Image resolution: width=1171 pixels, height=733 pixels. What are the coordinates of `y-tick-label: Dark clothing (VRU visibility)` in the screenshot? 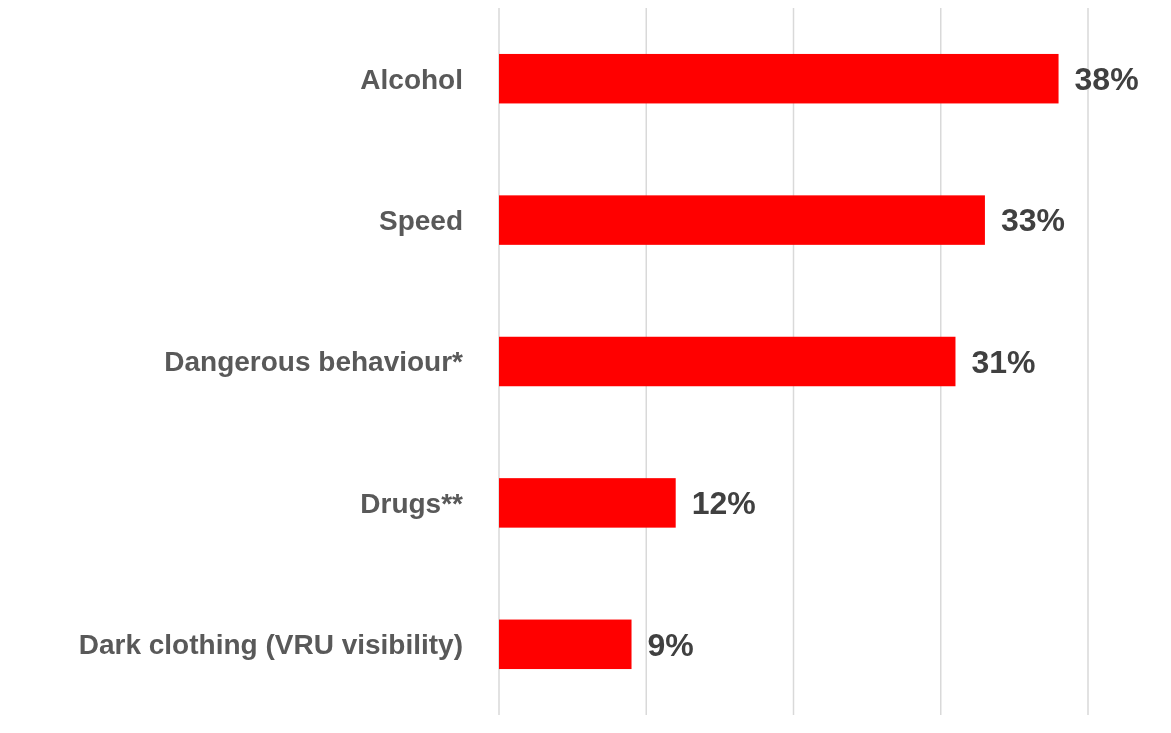 It's located at (270, 645).